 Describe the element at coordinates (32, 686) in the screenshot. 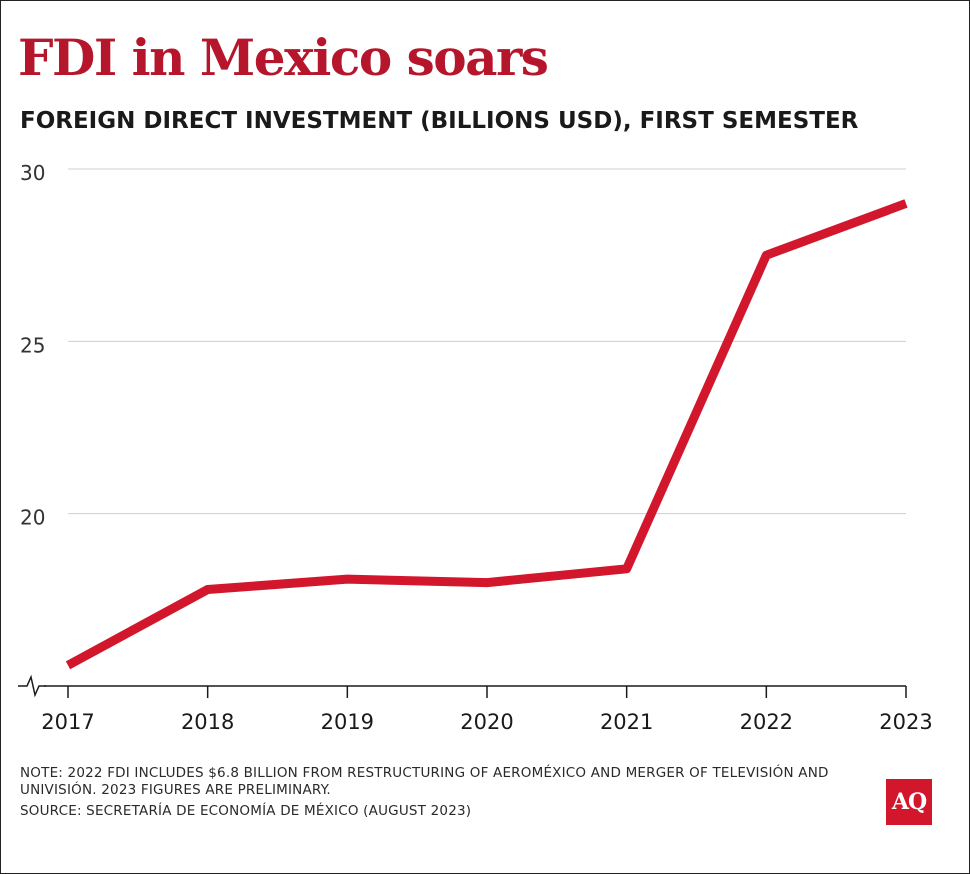

I see `axis-break-icon` at that location.